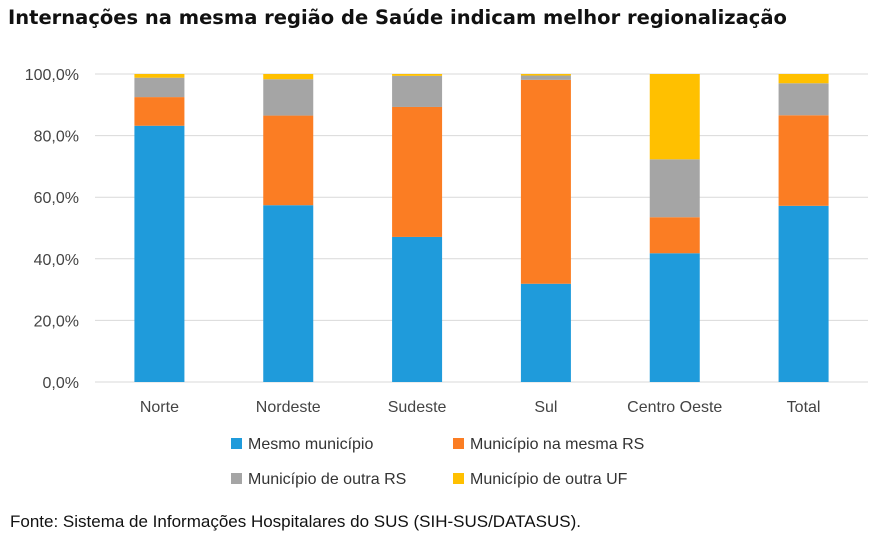  I want to click on x-tick-label: Total, so click(804, 407).